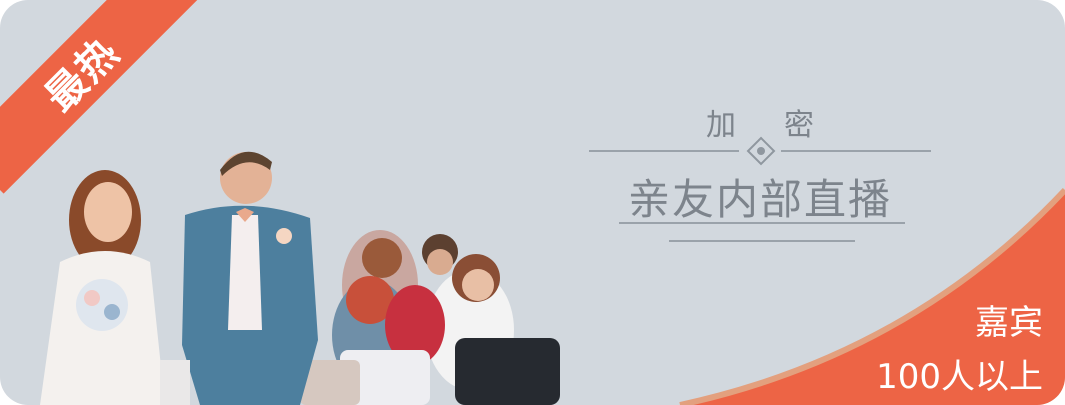 The height and width of the screenshot is (405, 1065). I want to click on guest-count: 100人以上, so click(959, 377).